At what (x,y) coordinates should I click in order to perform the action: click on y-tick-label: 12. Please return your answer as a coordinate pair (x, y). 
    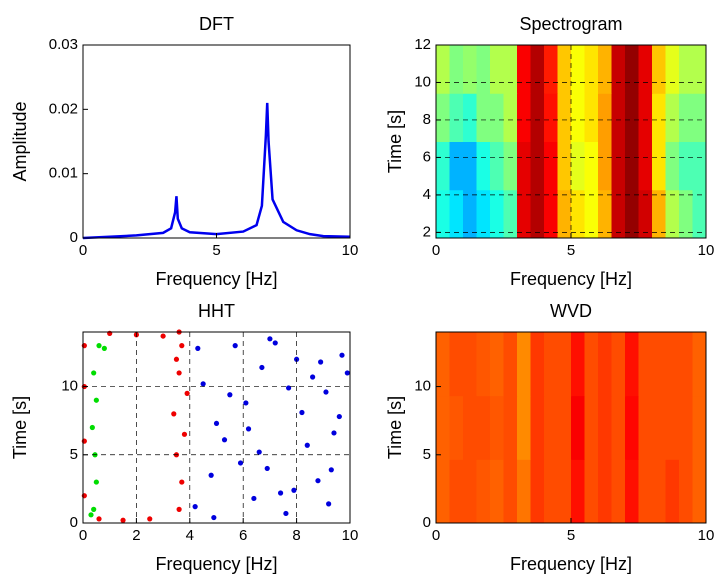
    Looking at the image, I should click on (422, 44).